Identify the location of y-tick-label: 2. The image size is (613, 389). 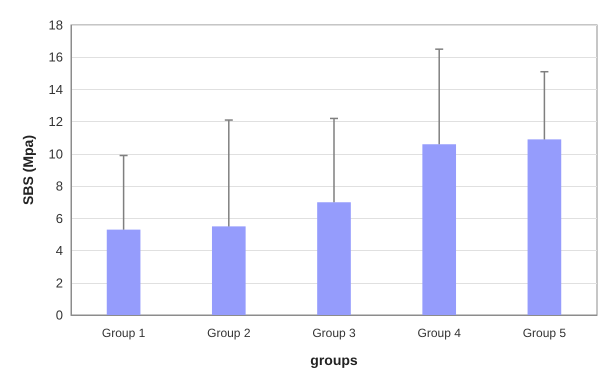
(59, 282).